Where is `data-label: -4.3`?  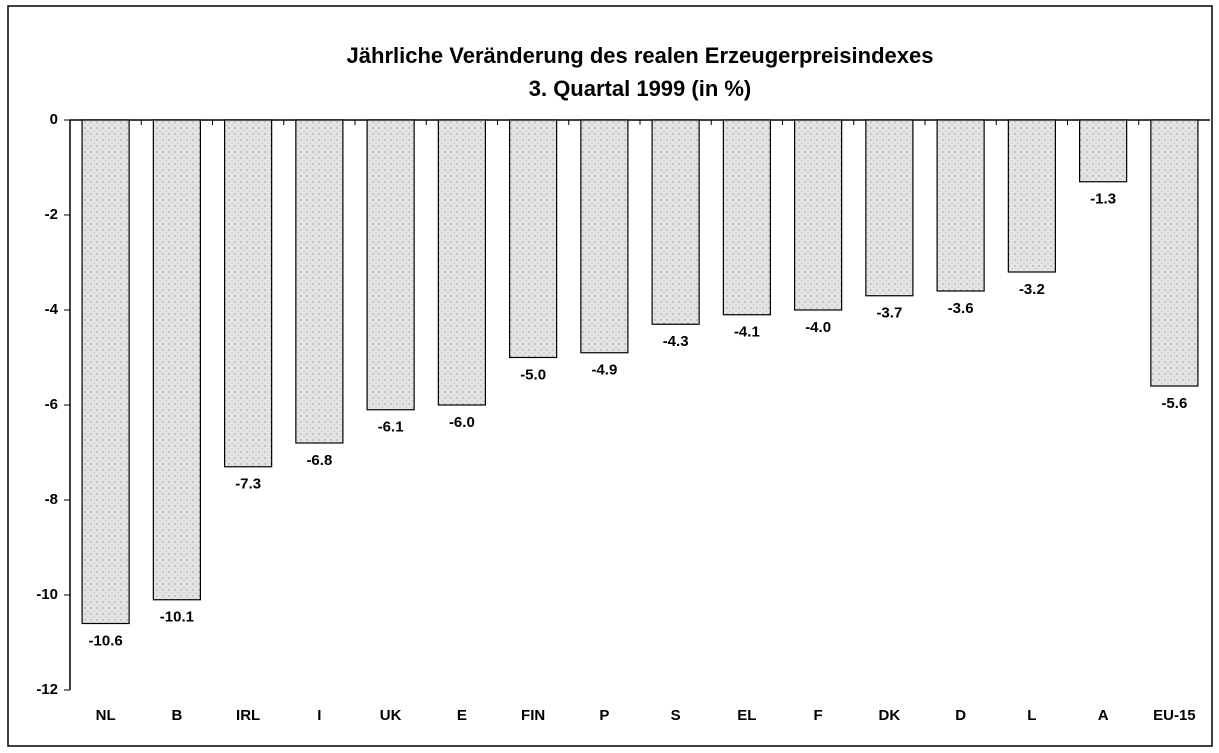
data-label: -4.3 is located at coordinates (676, 341).